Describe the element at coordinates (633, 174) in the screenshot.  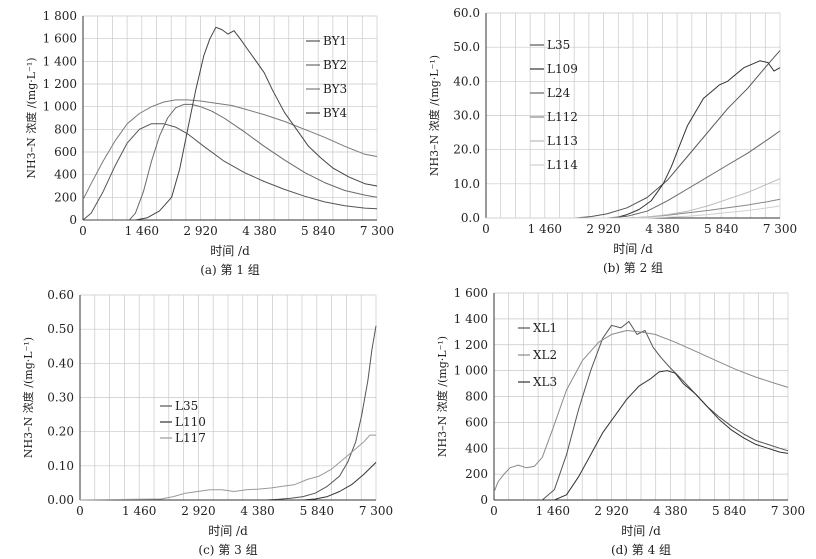
I see `series-line-l24` at that location.